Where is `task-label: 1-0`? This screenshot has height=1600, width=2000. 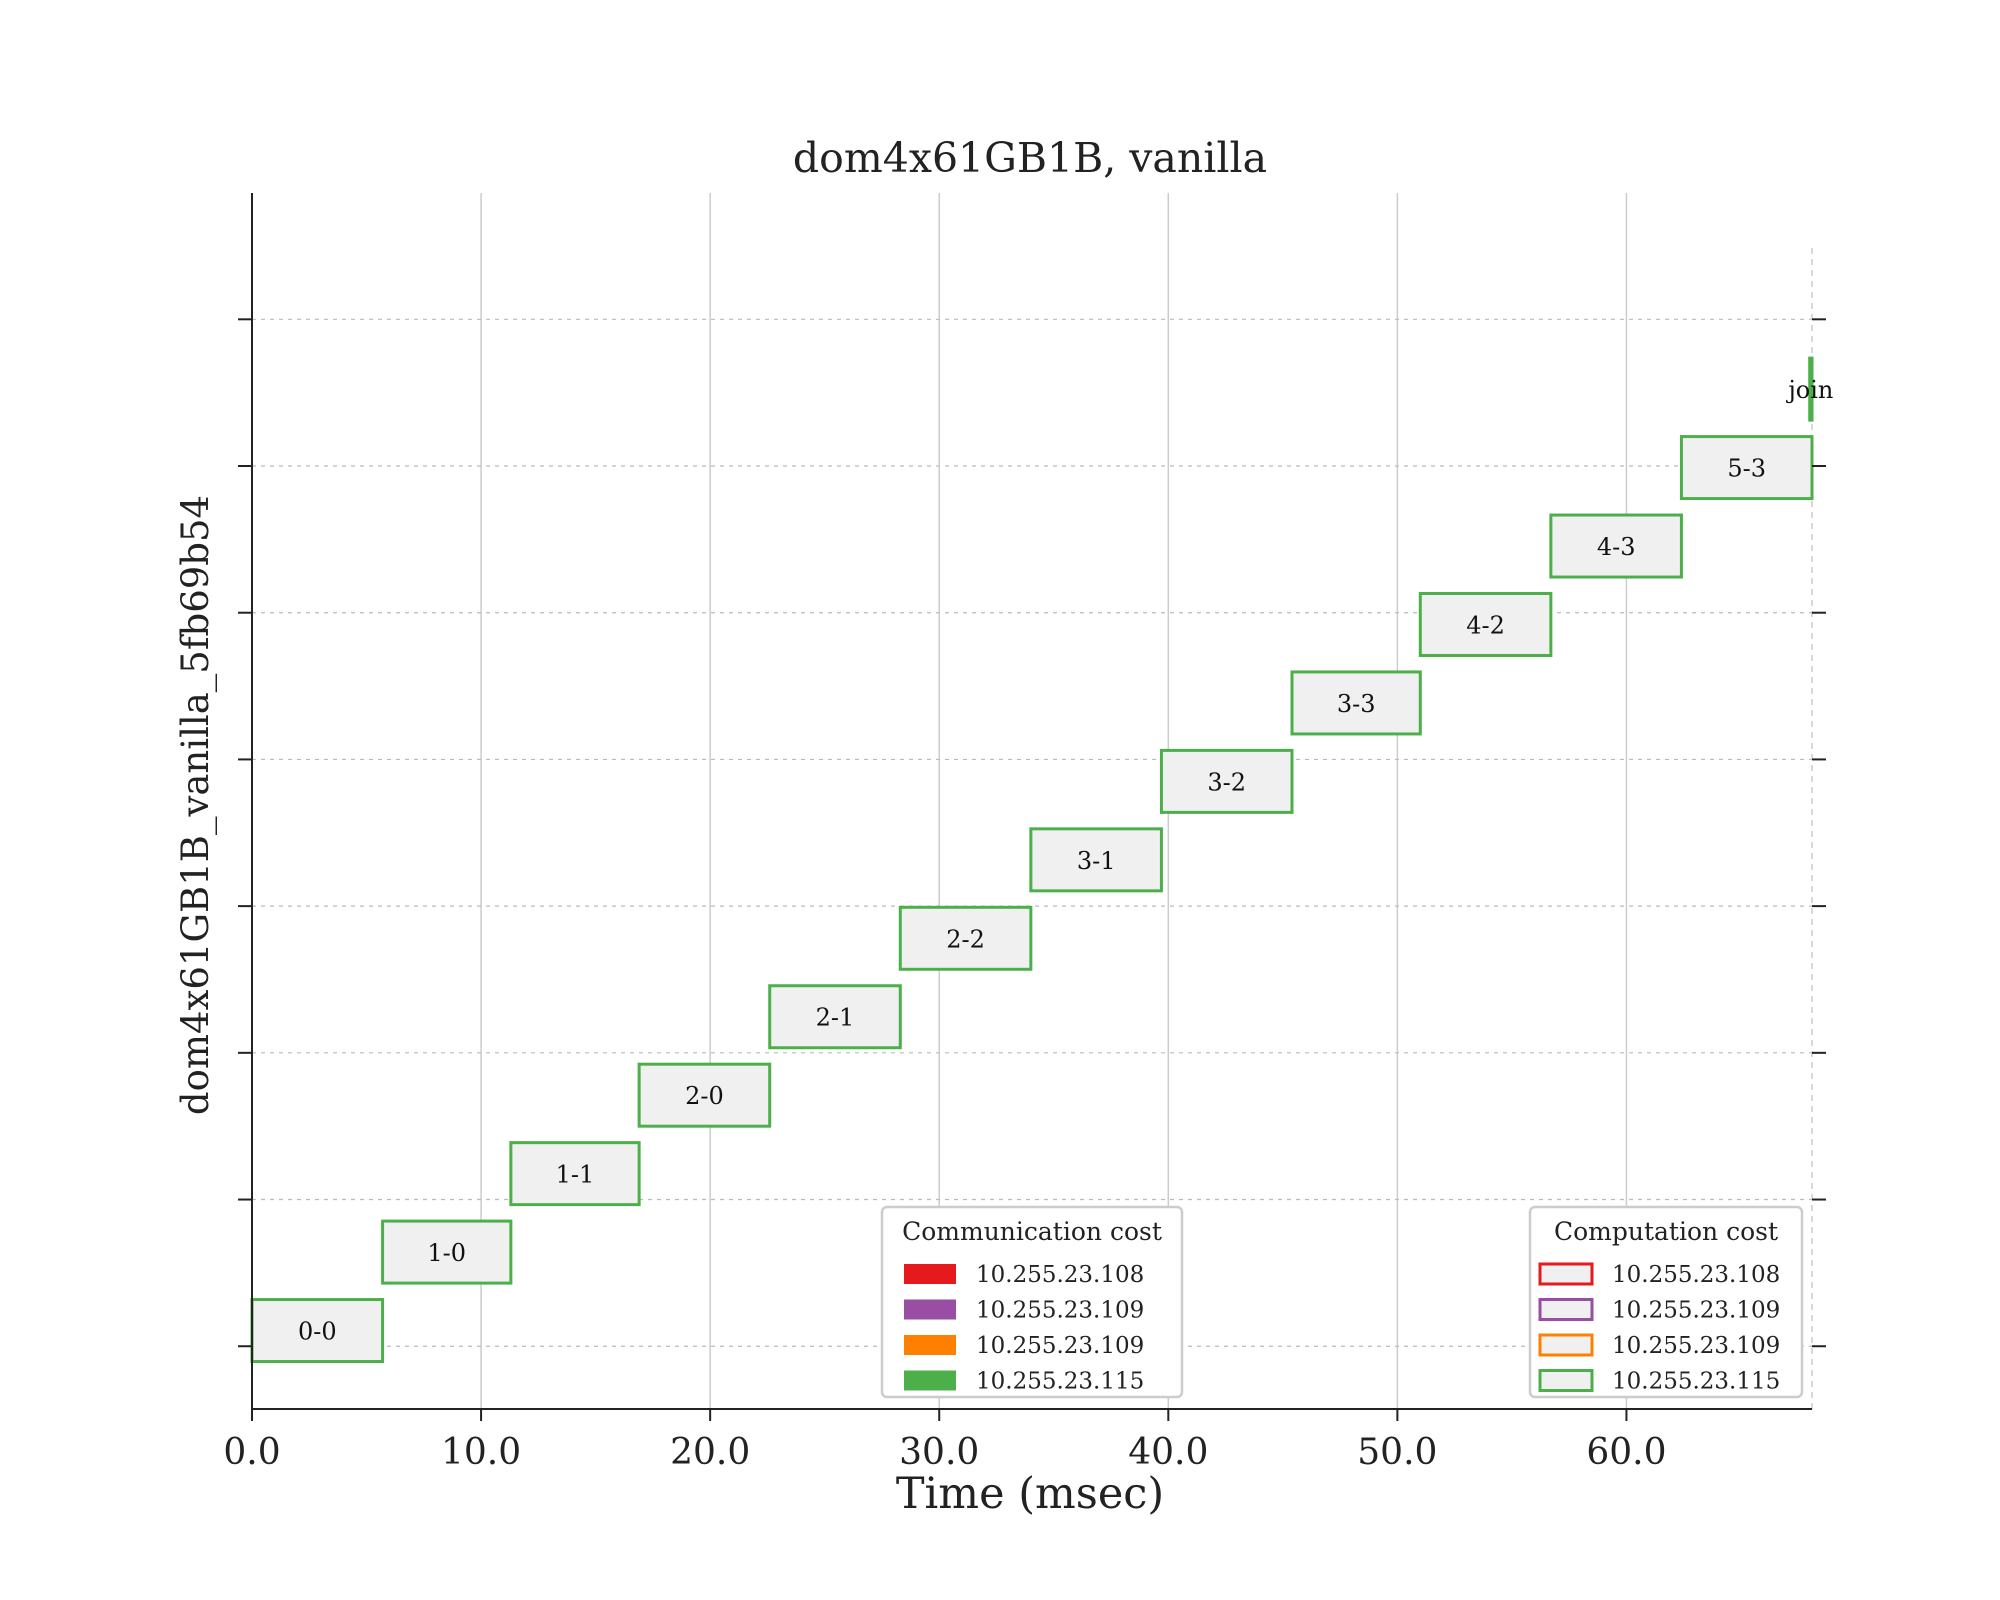 task-label: 1-0 is located at coordinates (446, 1253).